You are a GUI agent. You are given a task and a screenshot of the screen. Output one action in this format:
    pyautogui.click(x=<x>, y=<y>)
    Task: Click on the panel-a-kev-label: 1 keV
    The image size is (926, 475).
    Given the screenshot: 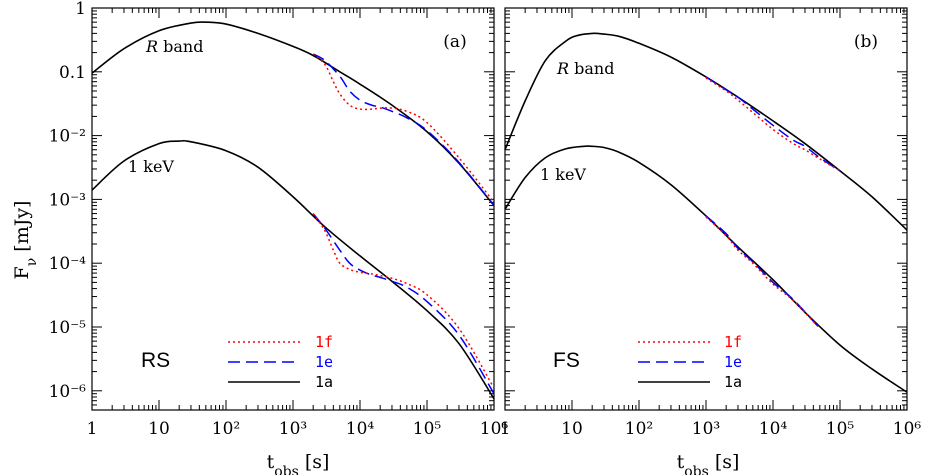 What is the action you would take?
    pyautogui.click(x=151, y=166)
    